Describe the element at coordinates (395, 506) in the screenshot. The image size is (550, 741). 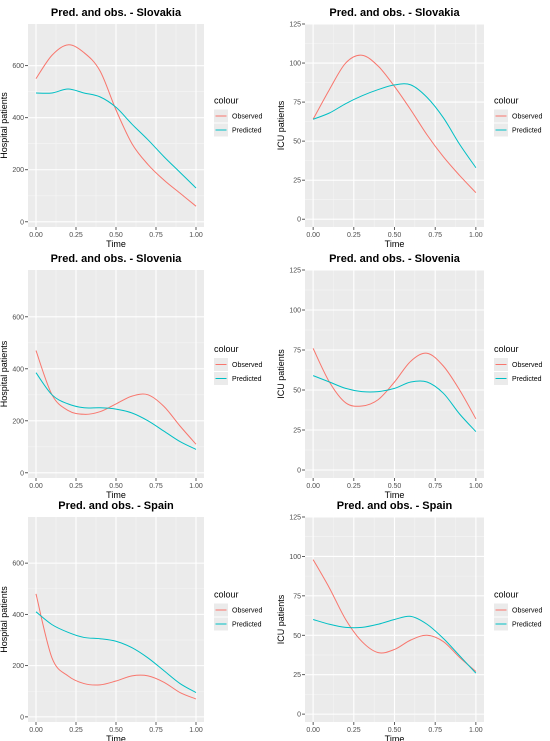
I see `chart-title: Pred. and obs. - Spain` at that location.